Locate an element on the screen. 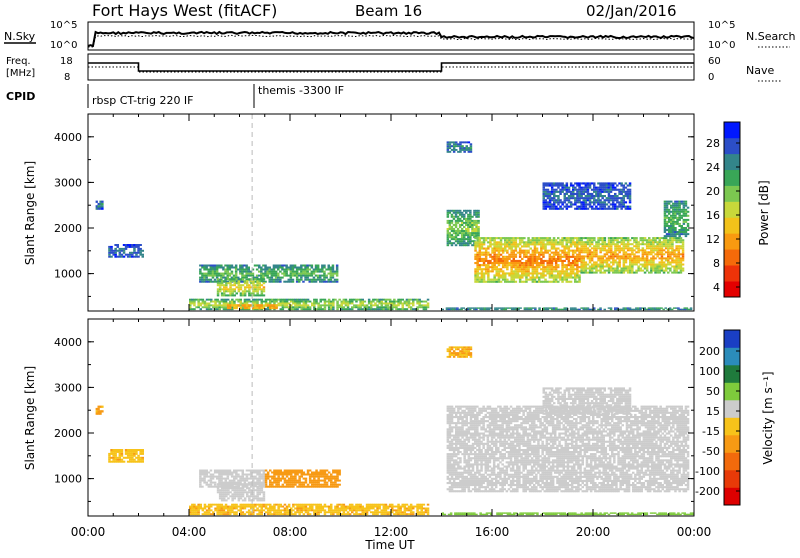  ytick-label: 4000 is located at coordinates (68, 137).